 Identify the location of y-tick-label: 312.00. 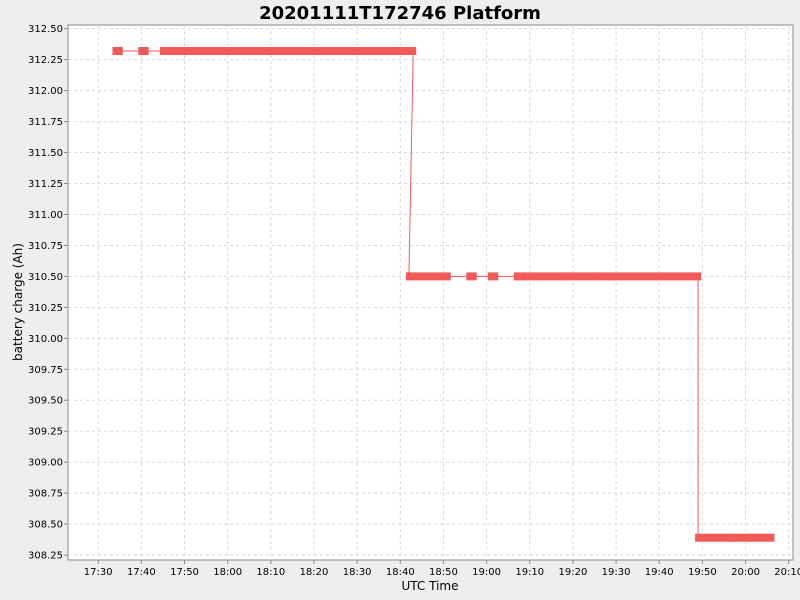
(45, 91).